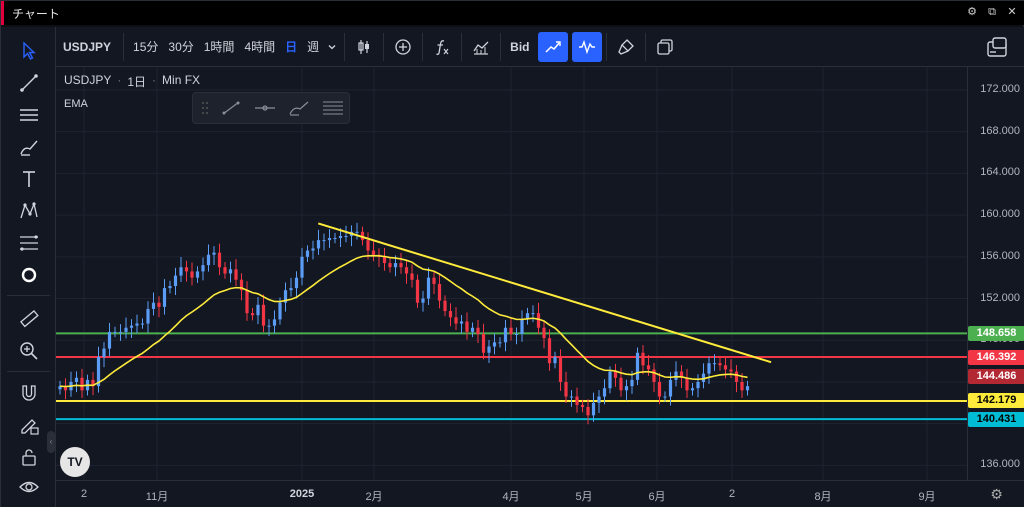  Describe the element at coordinates (333, 108) in the screenshot. I see `fib-icon` at that location.